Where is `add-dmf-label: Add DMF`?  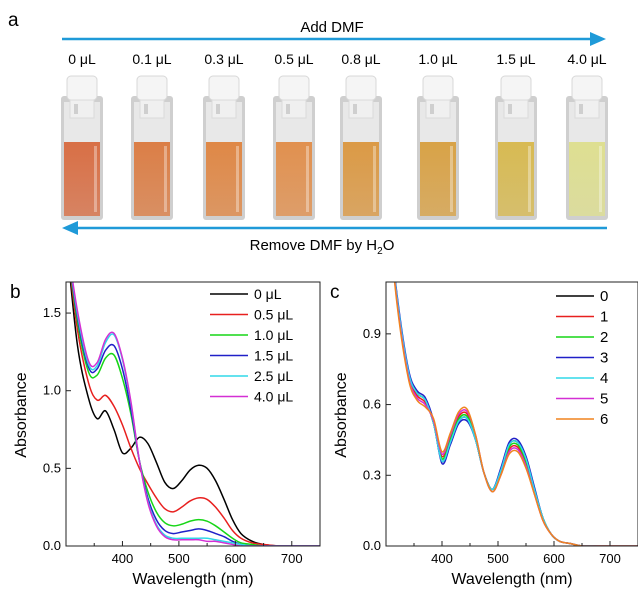 add-dmf-label: Add DMF is located at coordinates (331, 27).